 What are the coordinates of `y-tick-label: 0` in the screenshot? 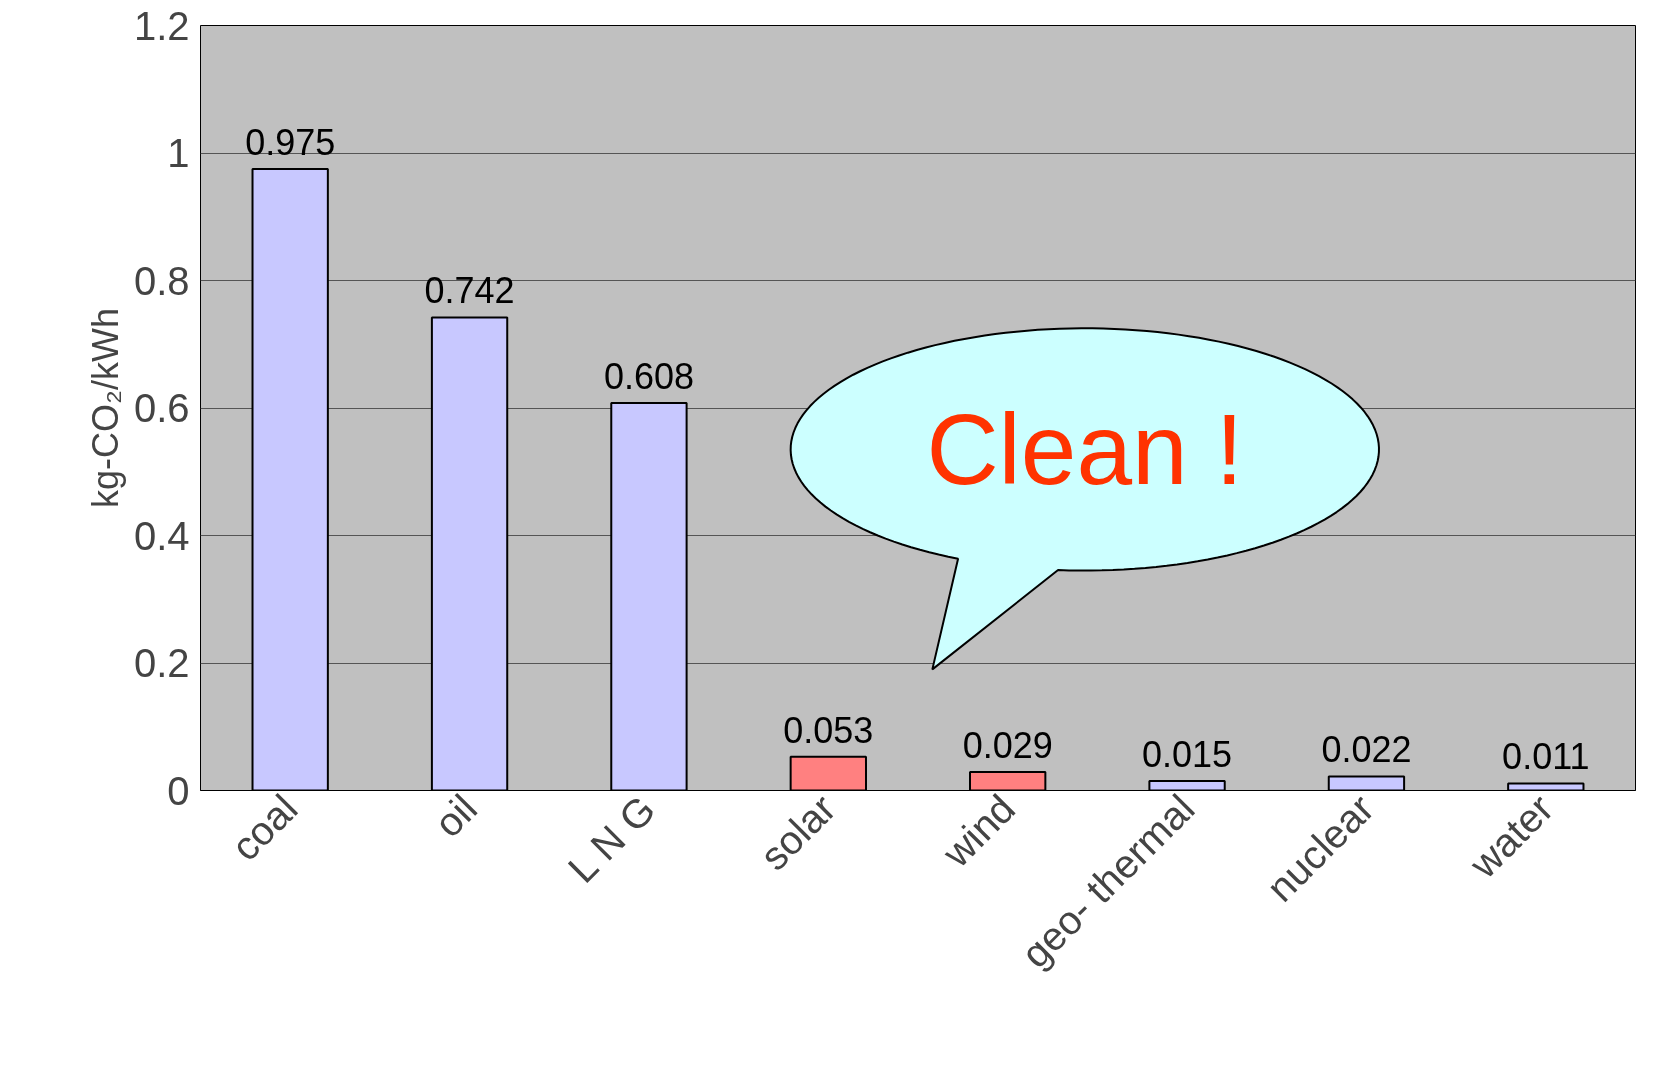 It's located at (178, 790).